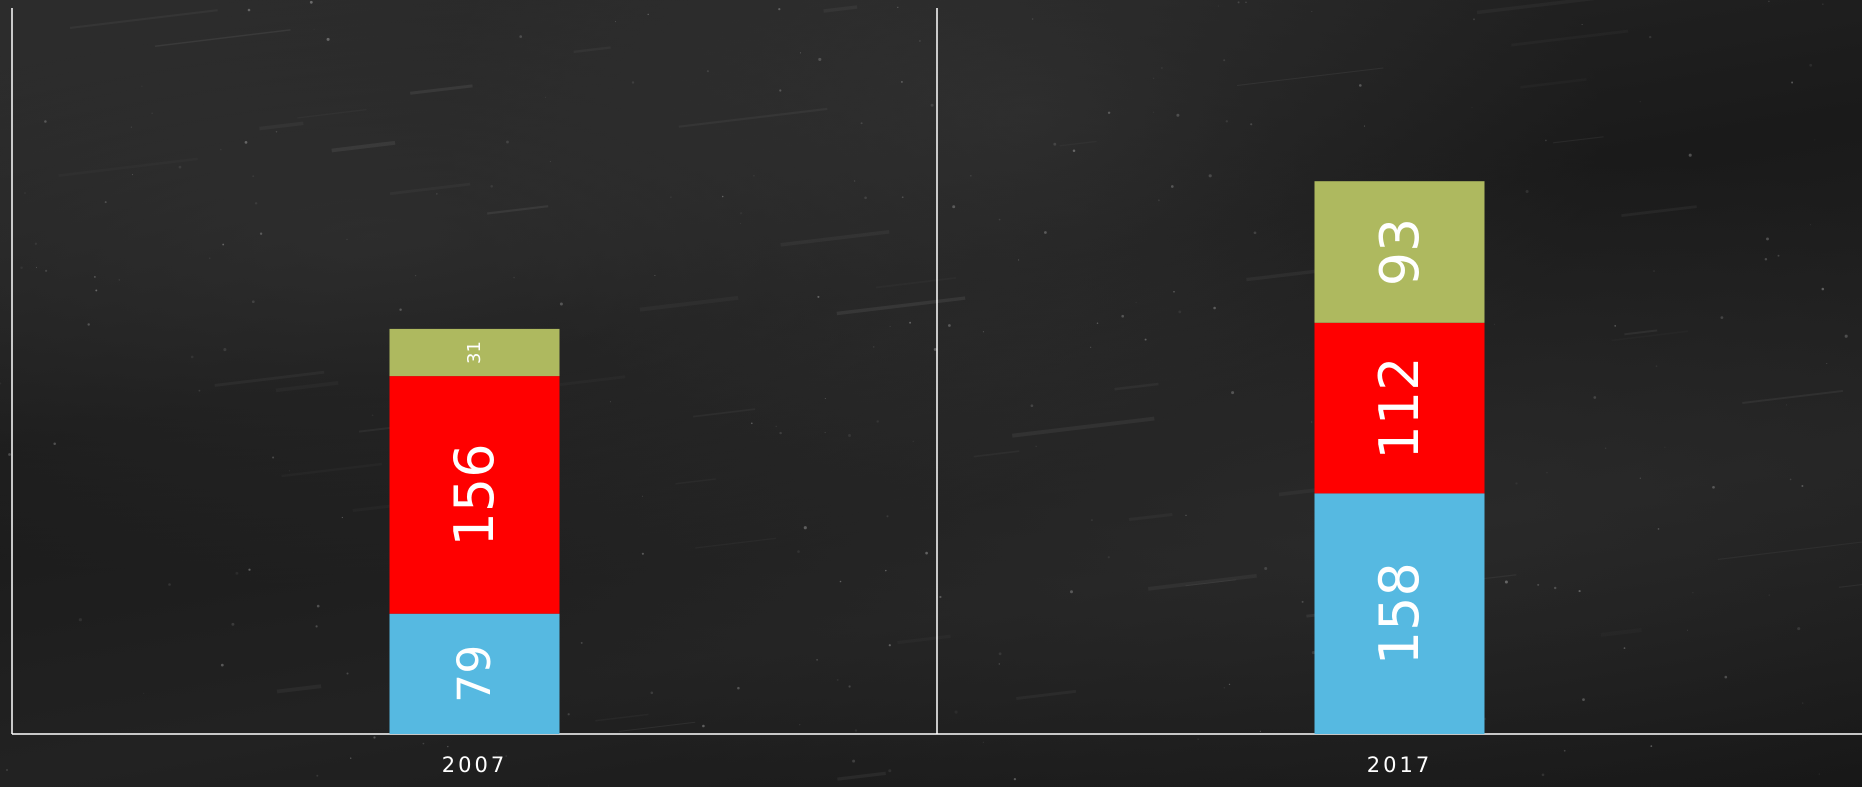 The width and height of the screenshot is (1862, 787). I want to click on data-label: 79, so click(474, 674).